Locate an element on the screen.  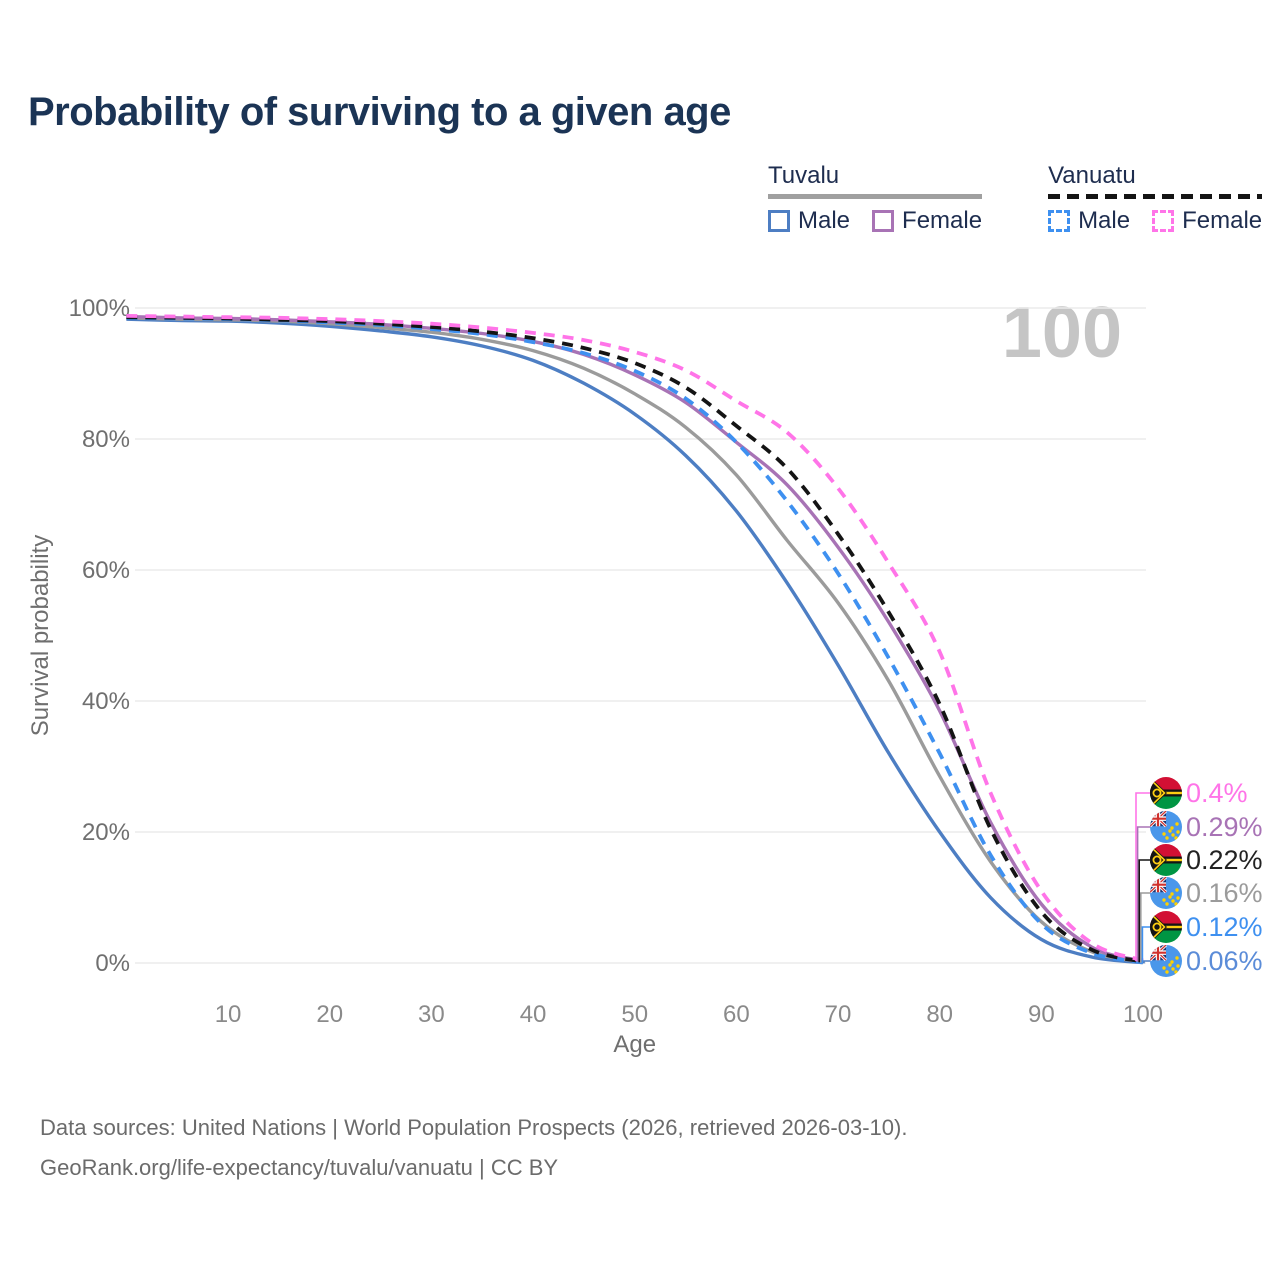
end-label-vanuatu-male: 0.12% is located at coordinates (1206, 927).